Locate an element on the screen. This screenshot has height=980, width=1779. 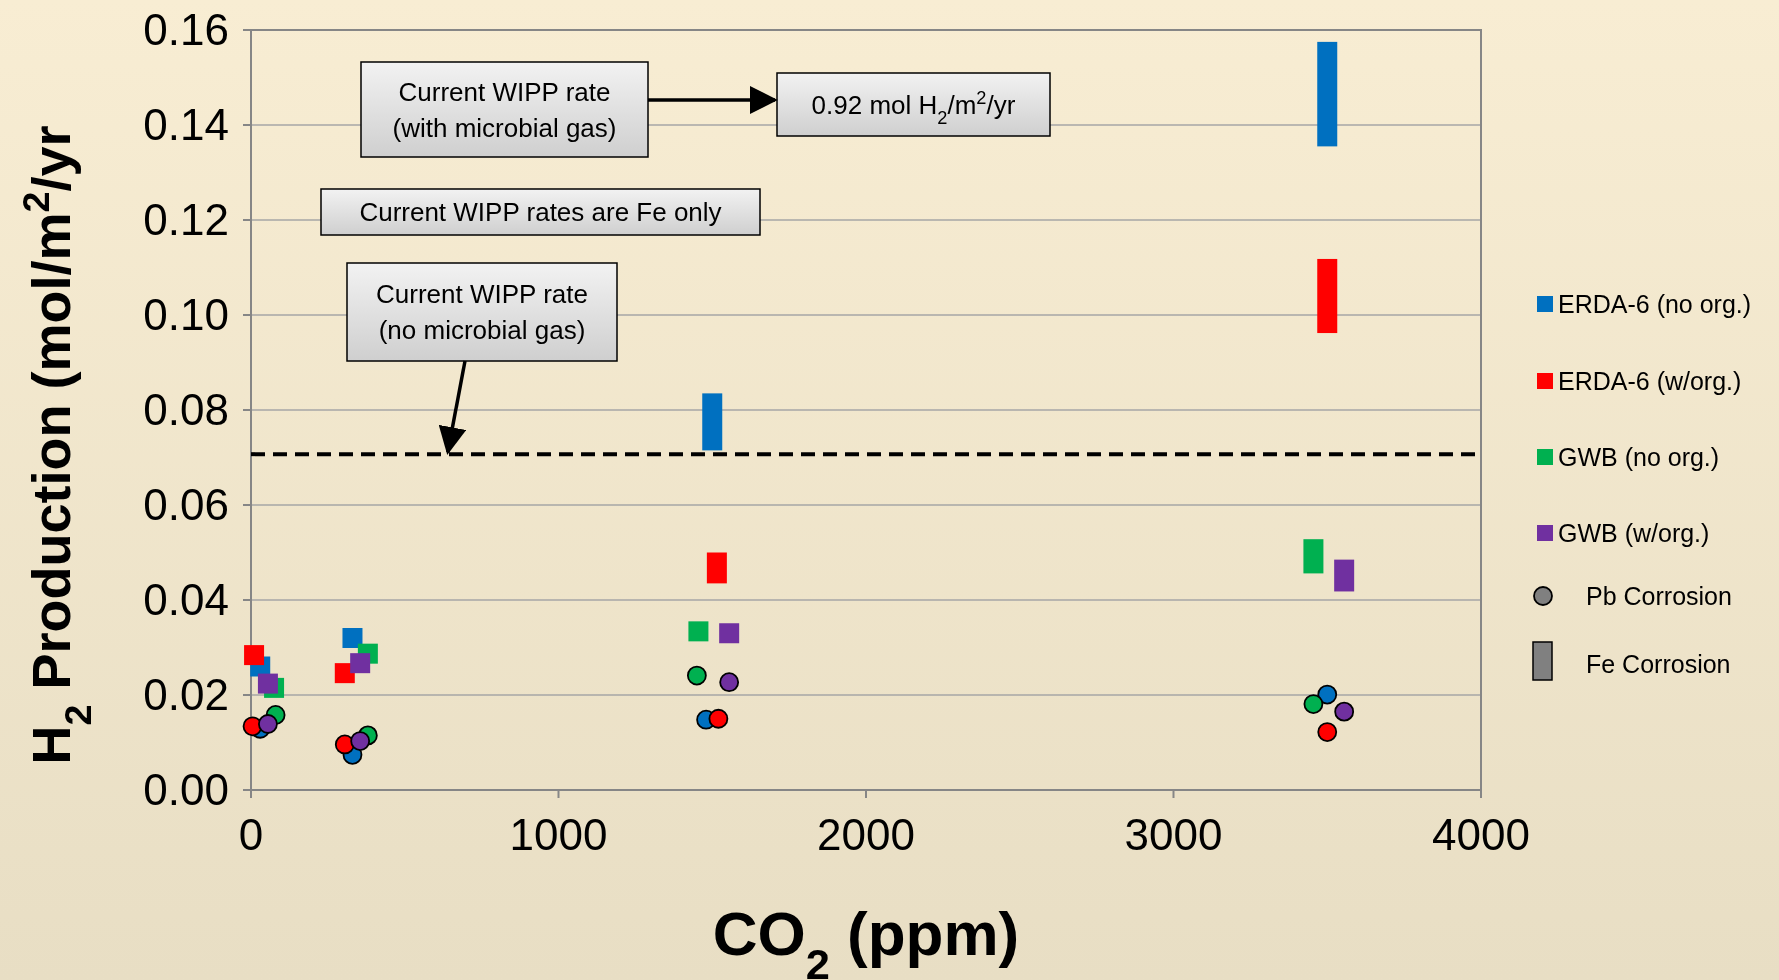
x-tick-label: 0 is located at coordinates (251, 834).